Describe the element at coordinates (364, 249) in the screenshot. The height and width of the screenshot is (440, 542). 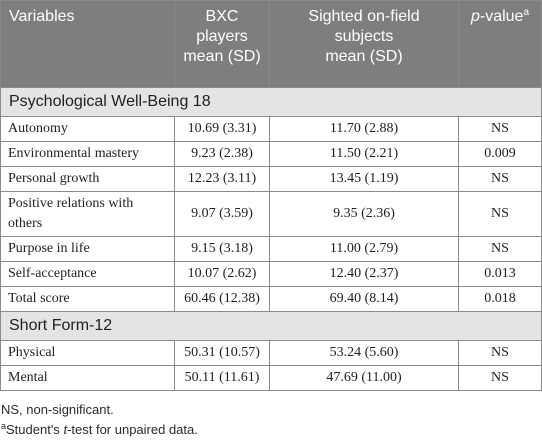
I see `cell-sighted-mean-sd: 11.00 (2.79)` at that location.